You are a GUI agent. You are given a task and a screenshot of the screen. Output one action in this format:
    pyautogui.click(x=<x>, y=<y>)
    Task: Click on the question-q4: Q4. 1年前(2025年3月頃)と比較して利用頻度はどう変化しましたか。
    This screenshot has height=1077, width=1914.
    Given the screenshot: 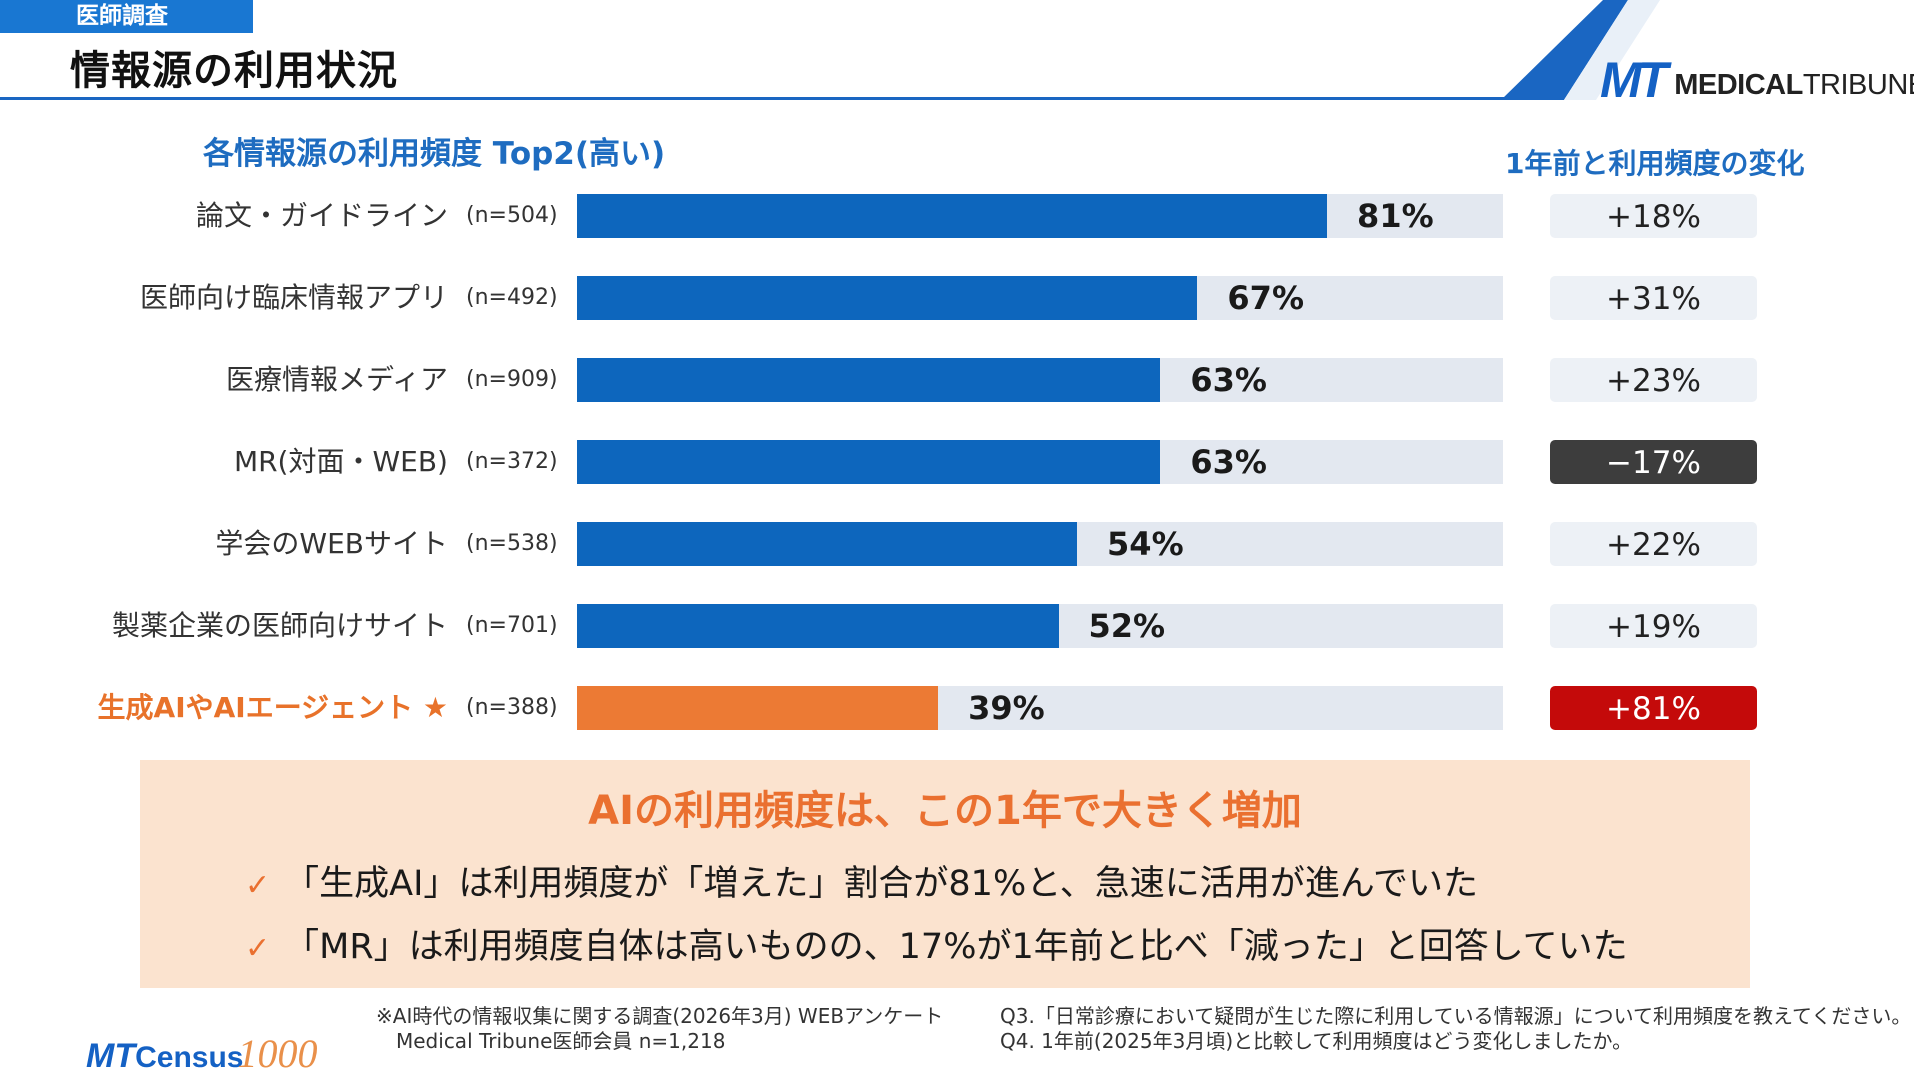 What is the action you would take?
    pyautogui.click(x=1316, y=1041)
    